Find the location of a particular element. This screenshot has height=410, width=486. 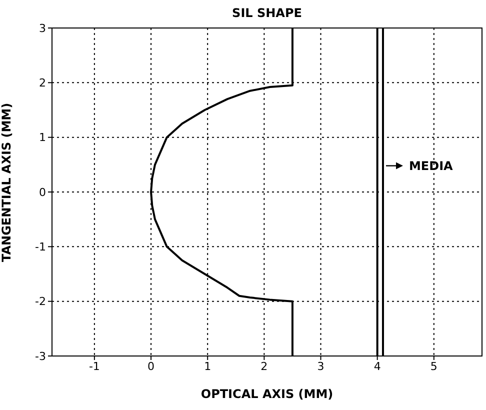

y-tick-label: 1 is located at coordinates (42, 137).